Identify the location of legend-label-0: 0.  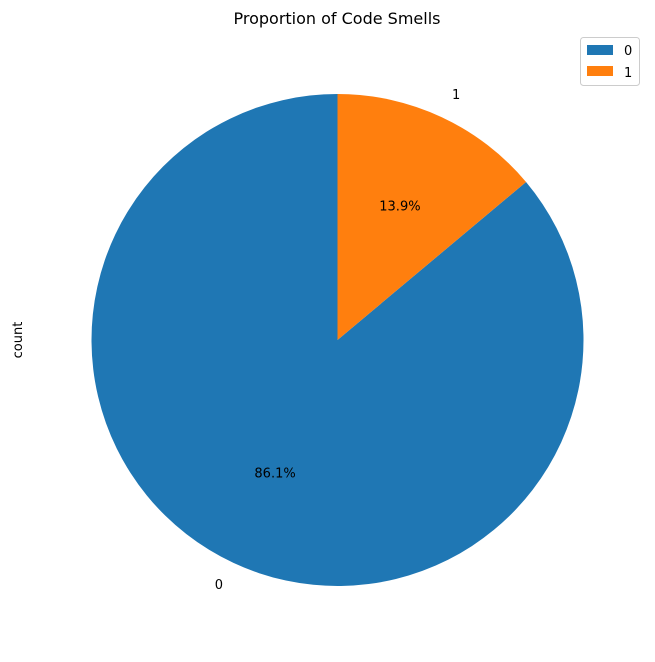
(628, 51).